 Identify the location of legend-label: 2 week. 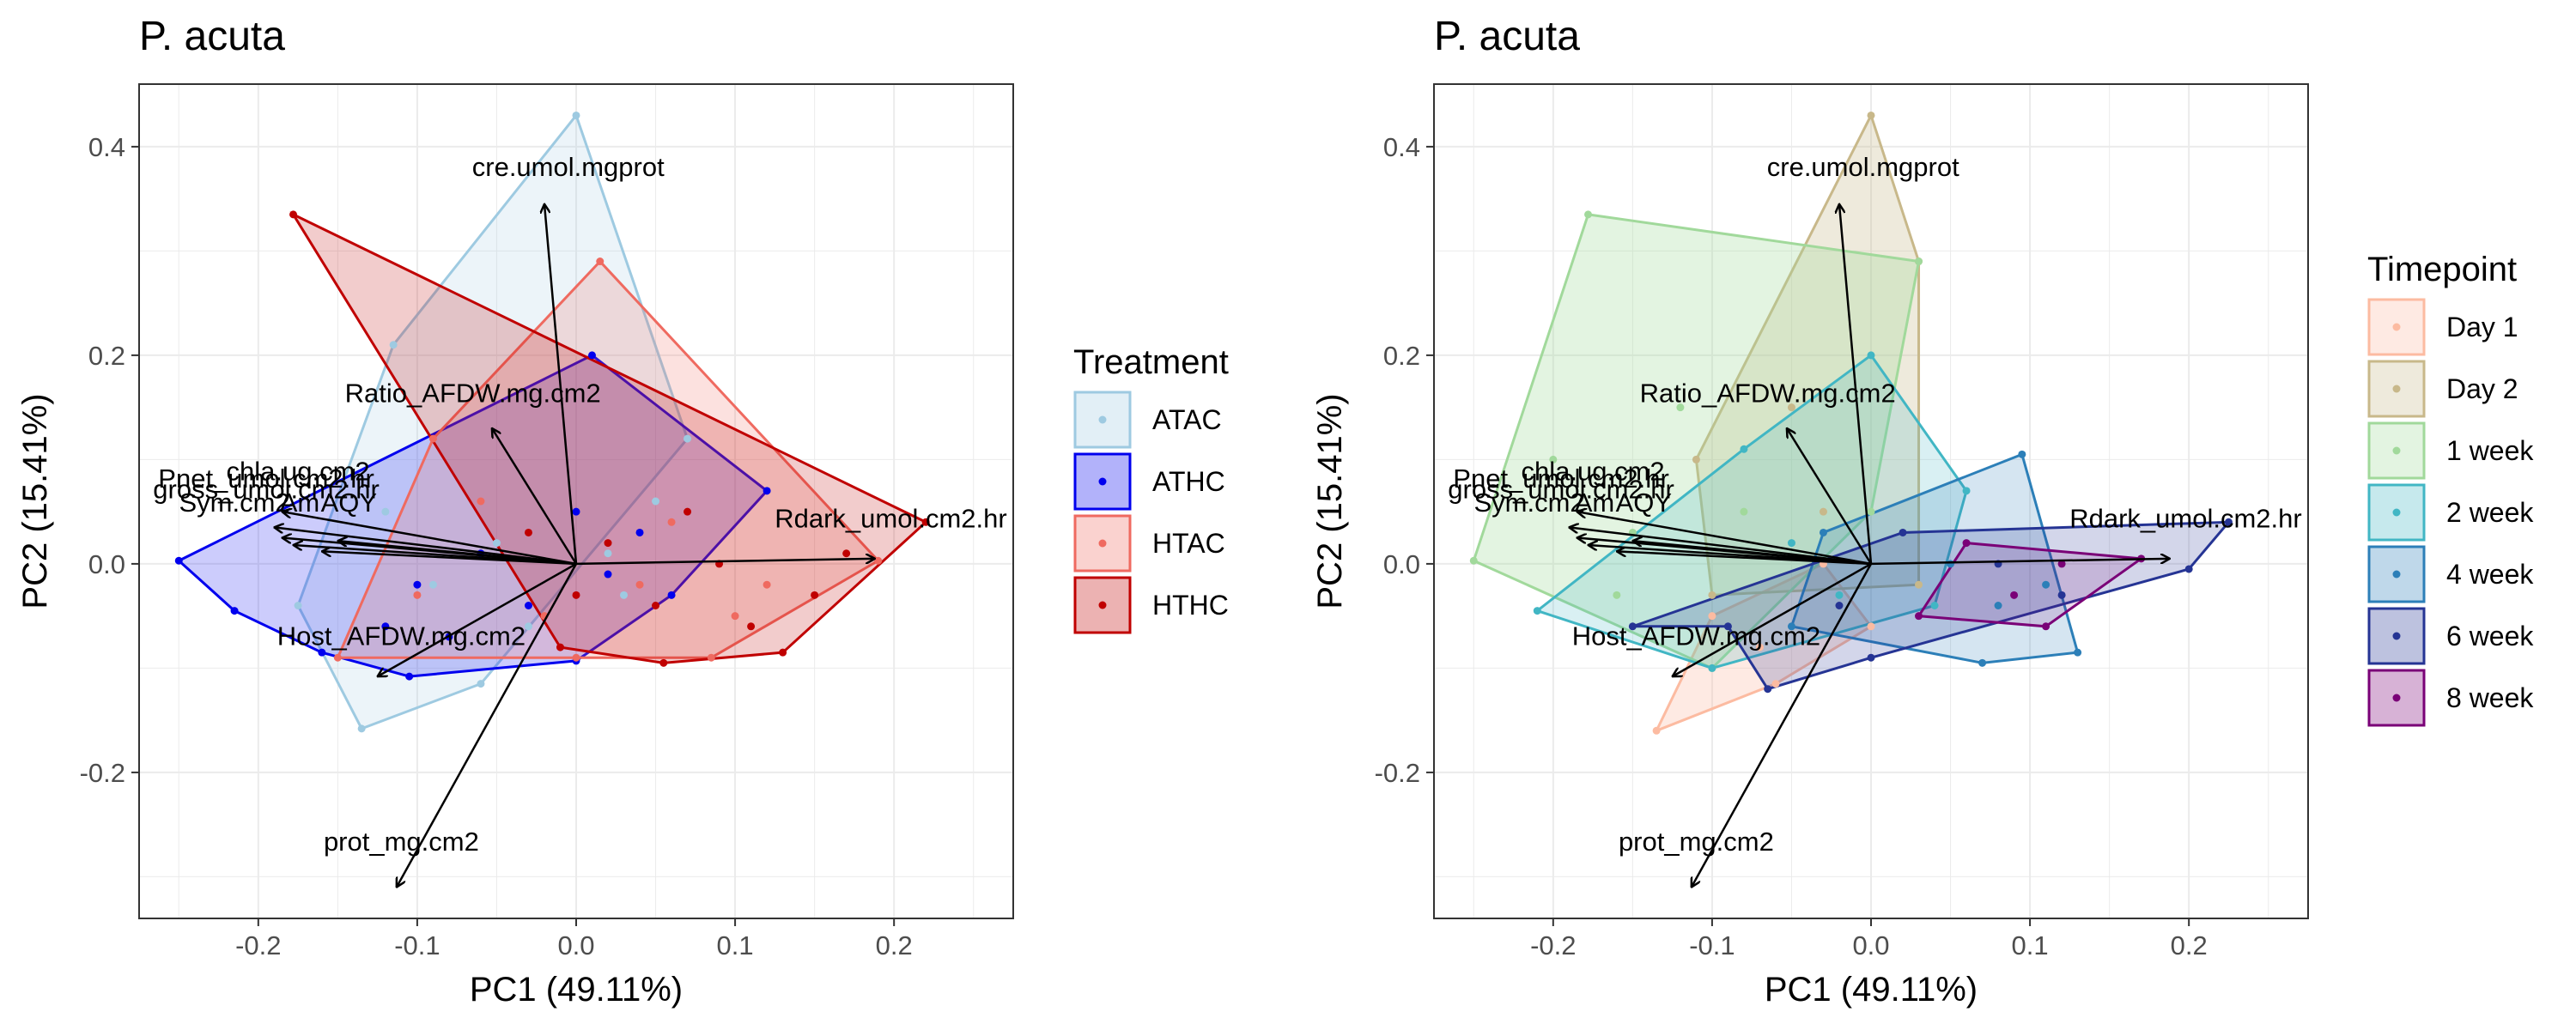
(2490, 512).